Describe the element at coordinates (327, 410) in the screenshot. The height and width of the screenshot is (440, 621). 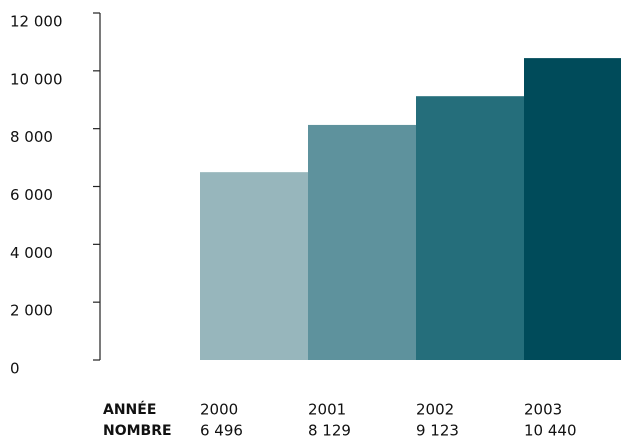
I see `category-label: 2001` at that location.